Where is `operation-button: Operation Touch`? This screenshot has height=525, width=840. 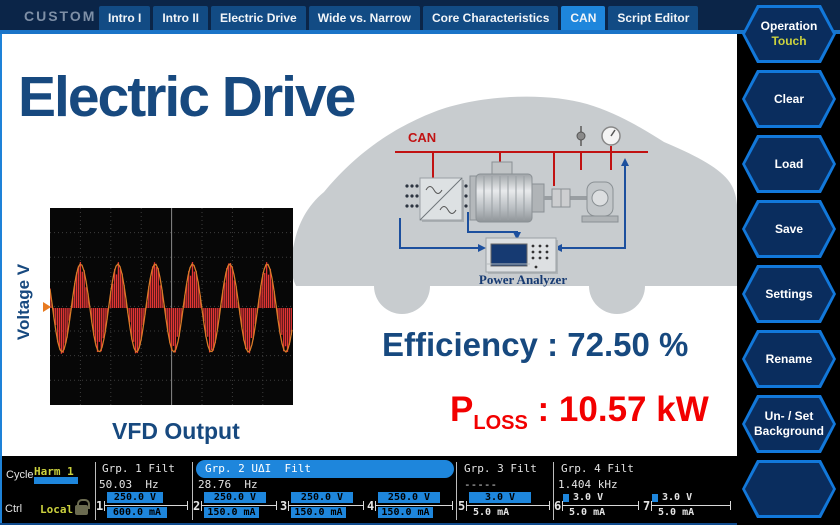 operation-button: Operation Touch is located at coordinates (789, 34).